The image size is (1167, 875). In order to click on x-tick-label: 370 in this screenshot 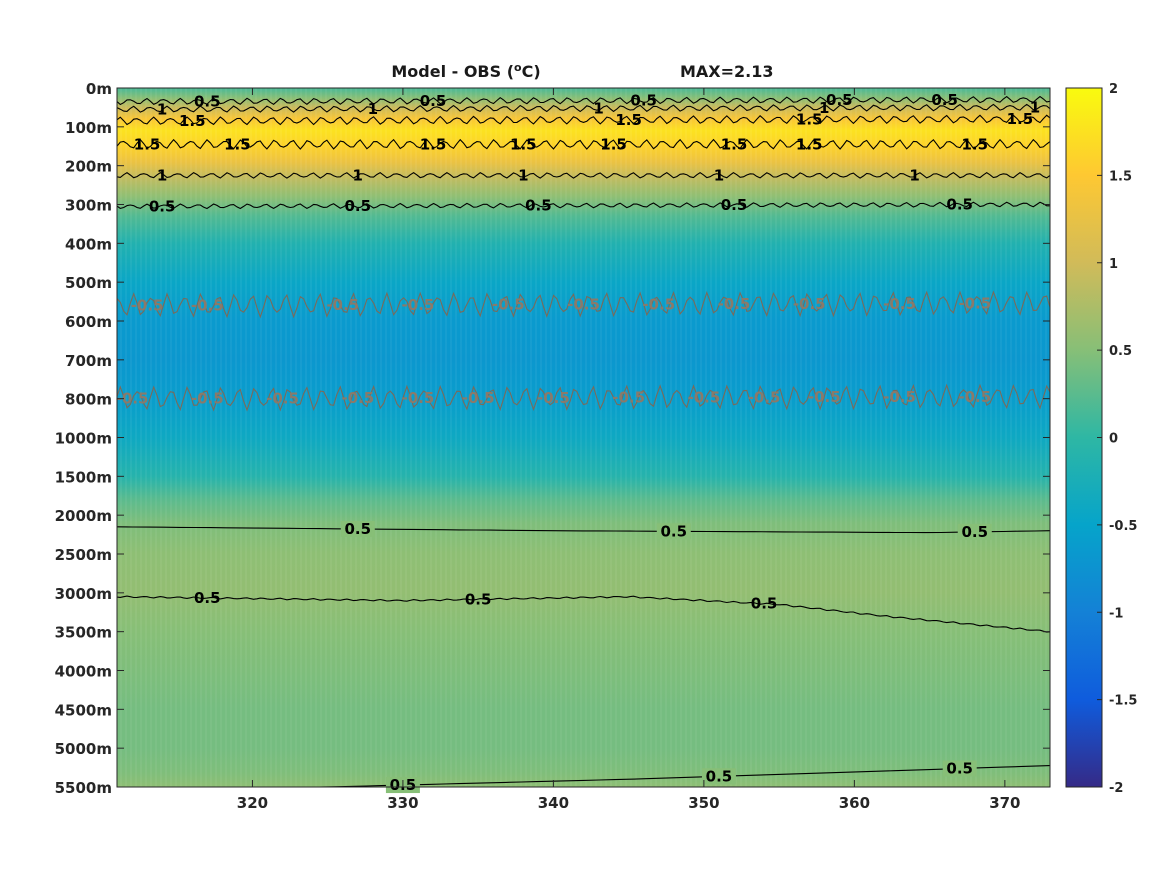, I will do `click(1004, 803)`.